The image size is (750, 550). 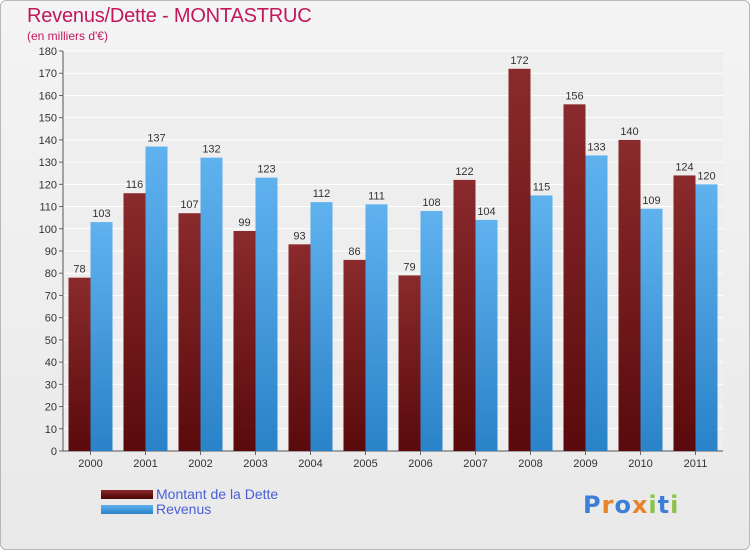 I want to click on data-label-revenus: 111, so click(x=376, y=196).